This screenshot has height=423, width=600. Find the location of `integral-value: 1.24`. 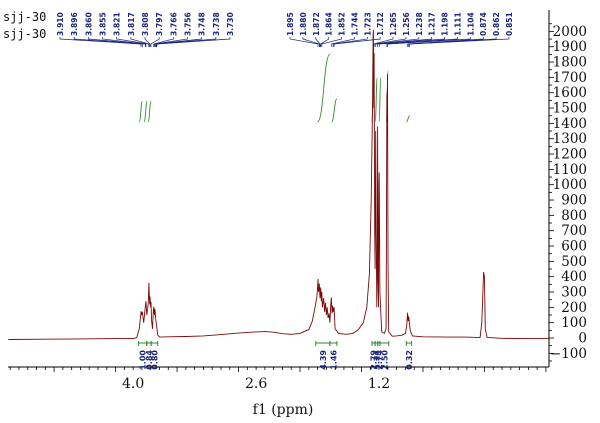

integral-value: 1.24 is located at coordinates (376, 360).